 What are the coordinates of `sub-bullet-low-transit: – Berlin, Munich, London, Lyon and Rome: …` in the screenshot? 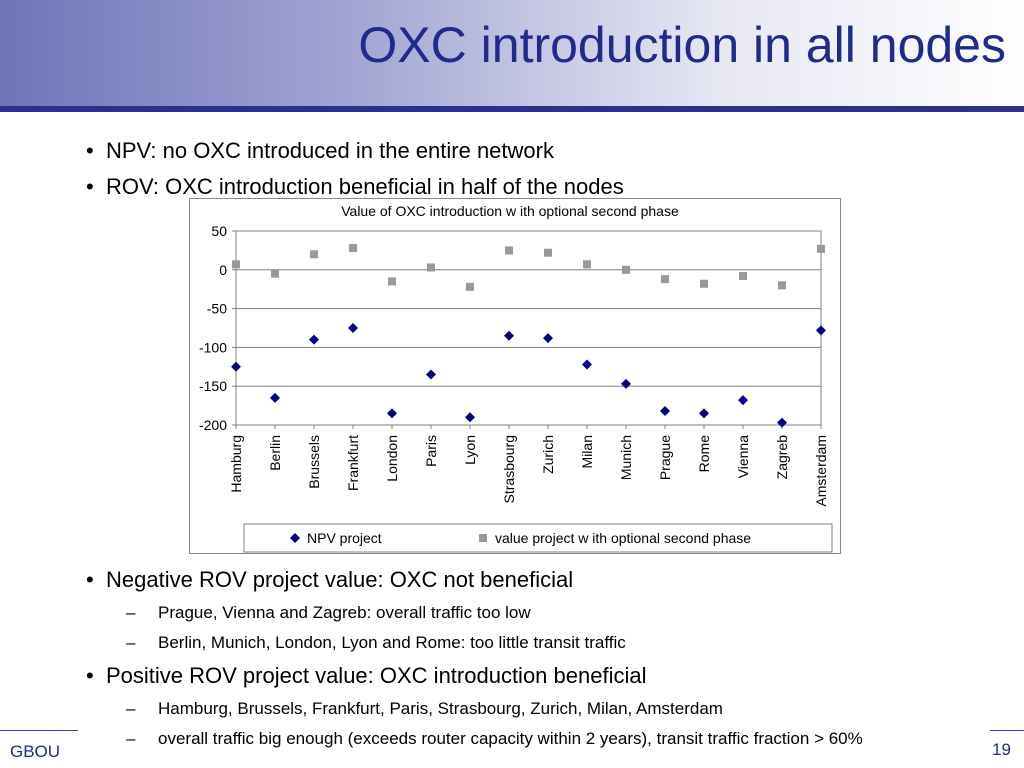 It's located at (474, 643).